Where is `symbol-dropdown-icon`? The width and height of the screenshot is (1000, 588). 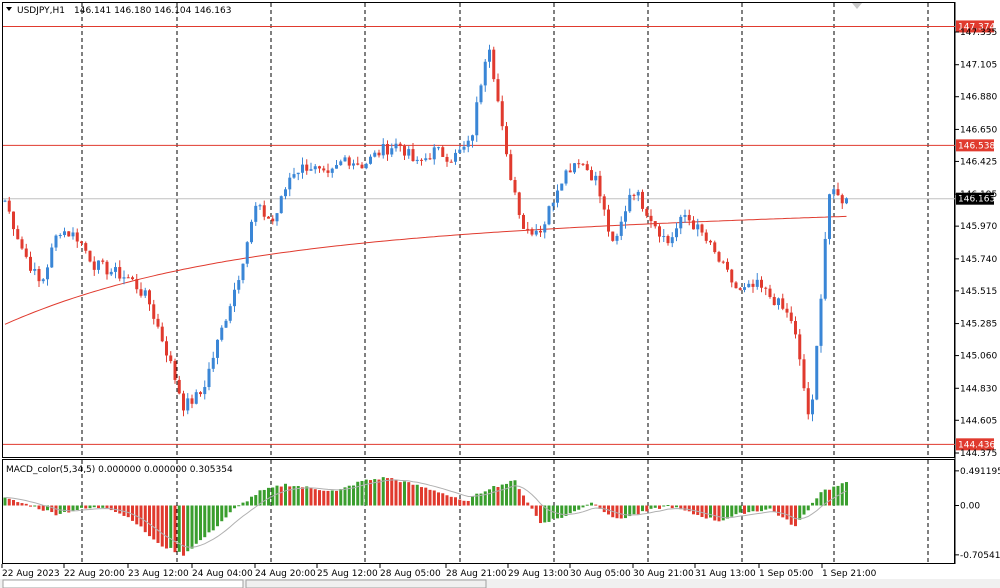 symbol-dropdown-icon is located at coordinates (9, 9).